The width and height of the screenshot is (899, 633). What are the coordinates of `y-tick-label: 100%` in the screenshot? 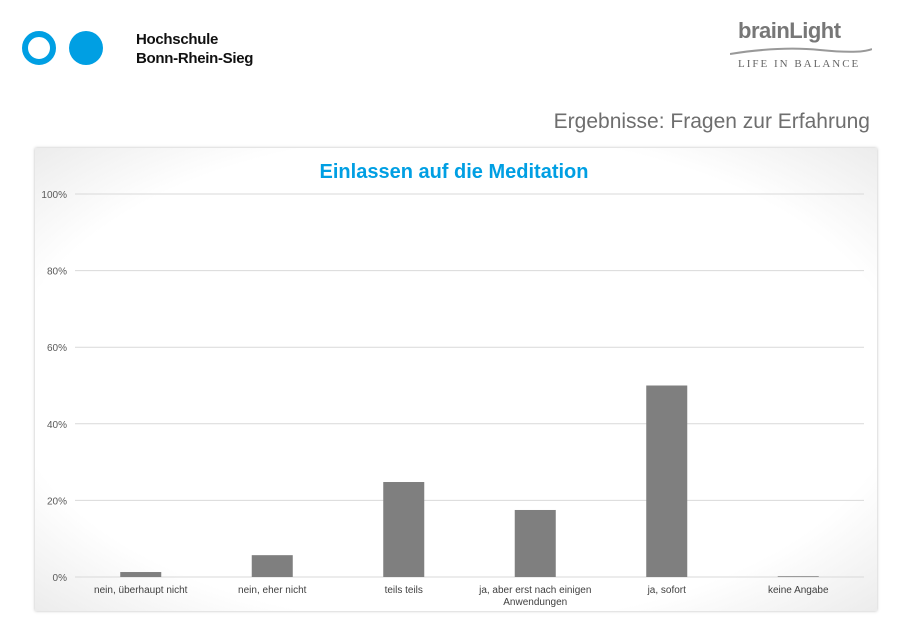 It's located at (54, 195).